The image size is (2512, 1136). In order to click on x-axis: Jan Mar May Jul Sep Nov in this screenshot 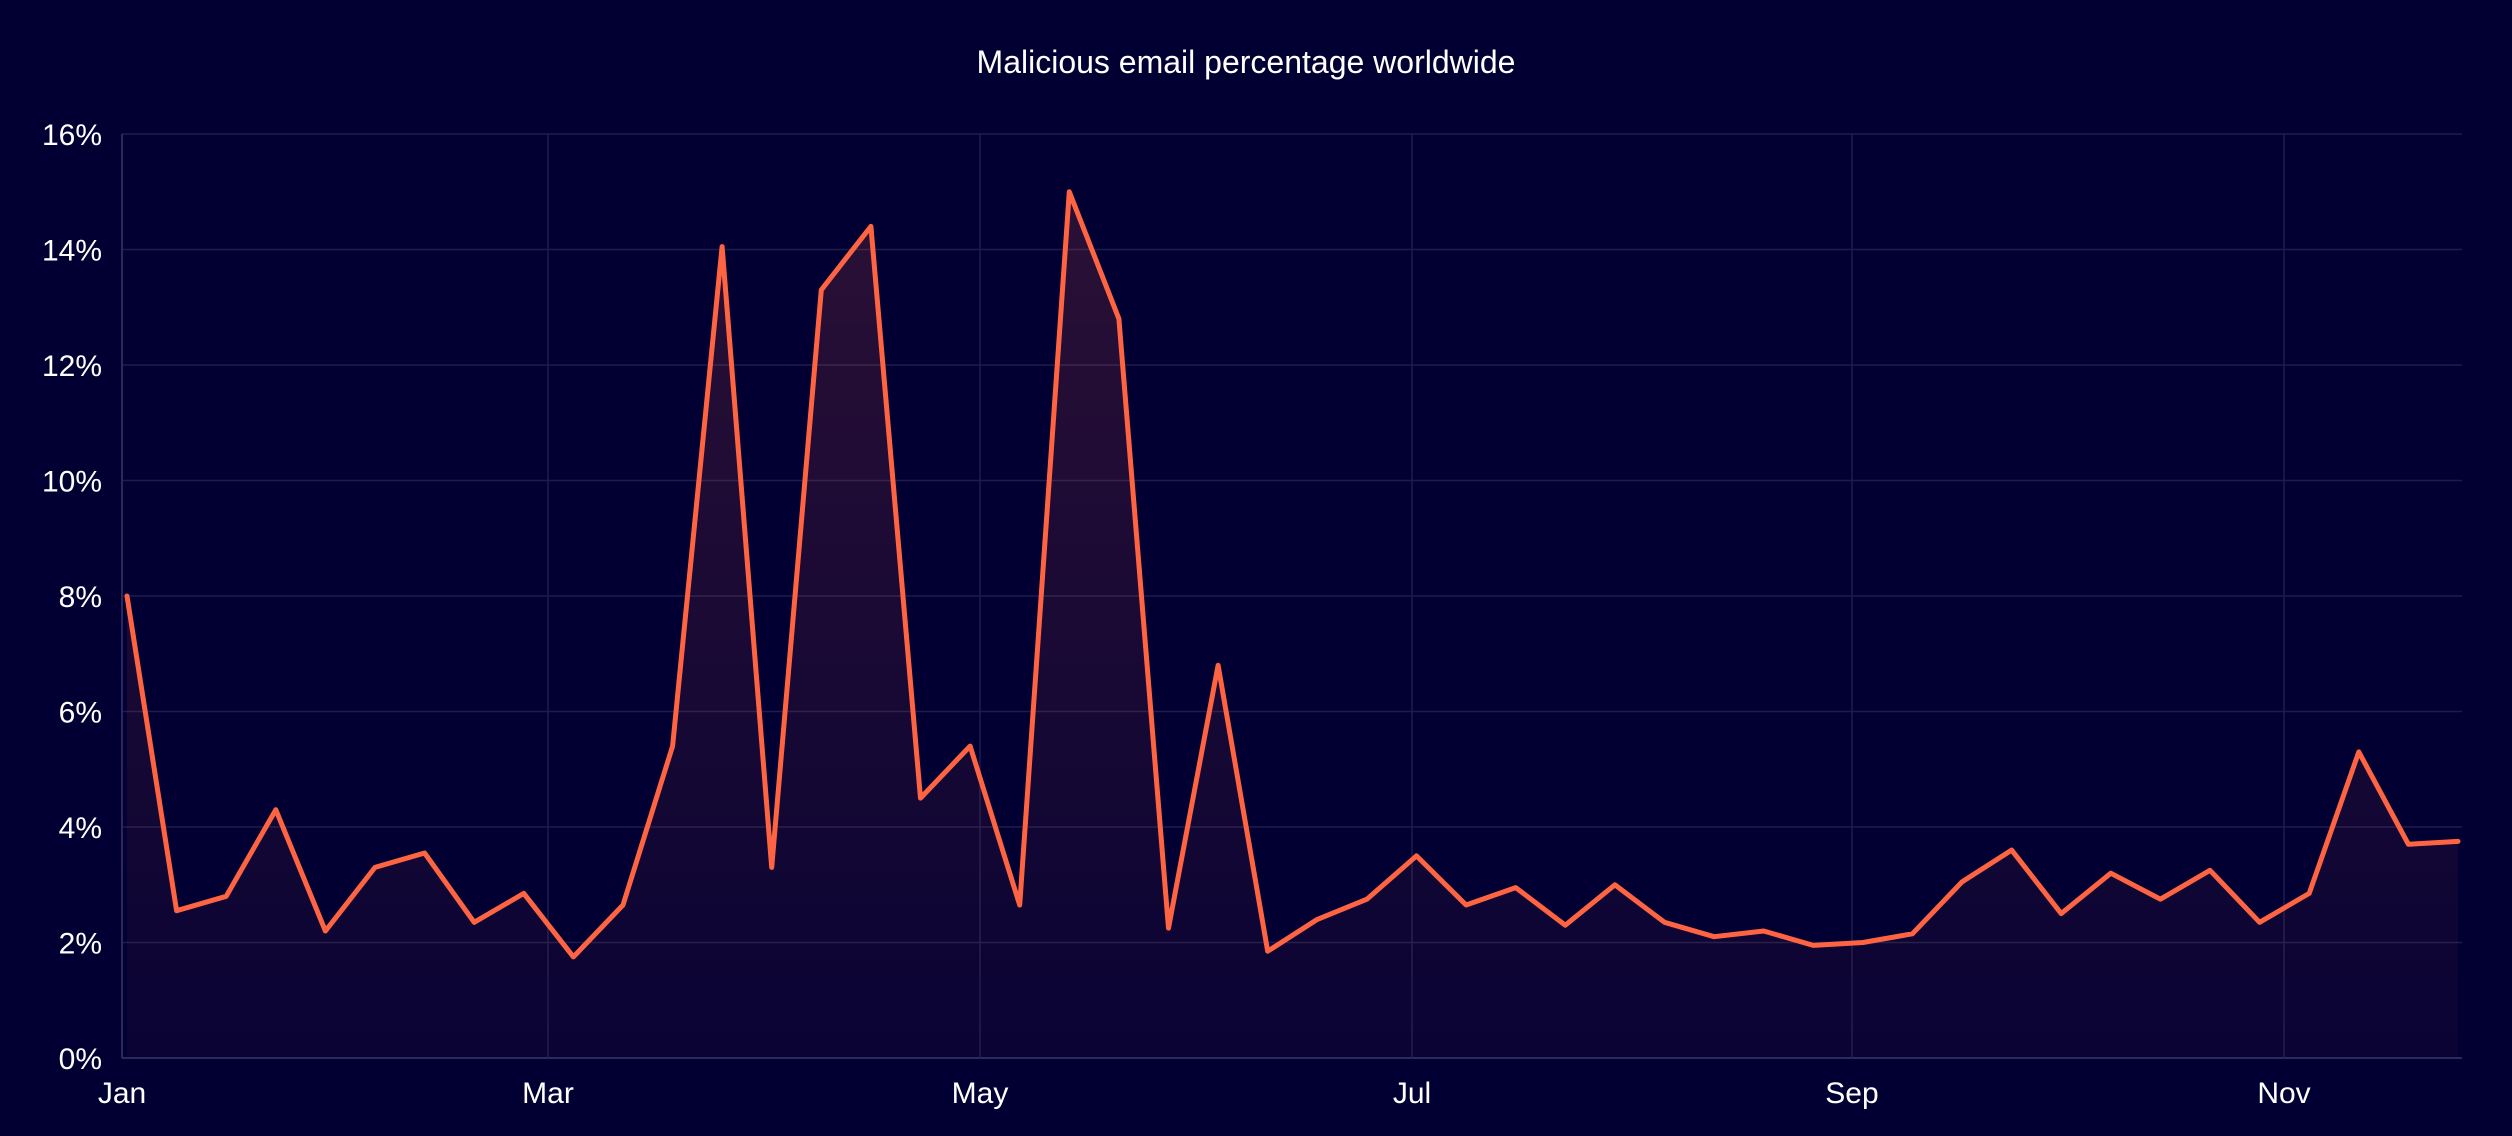, I will do `click(1204, 1093)`.